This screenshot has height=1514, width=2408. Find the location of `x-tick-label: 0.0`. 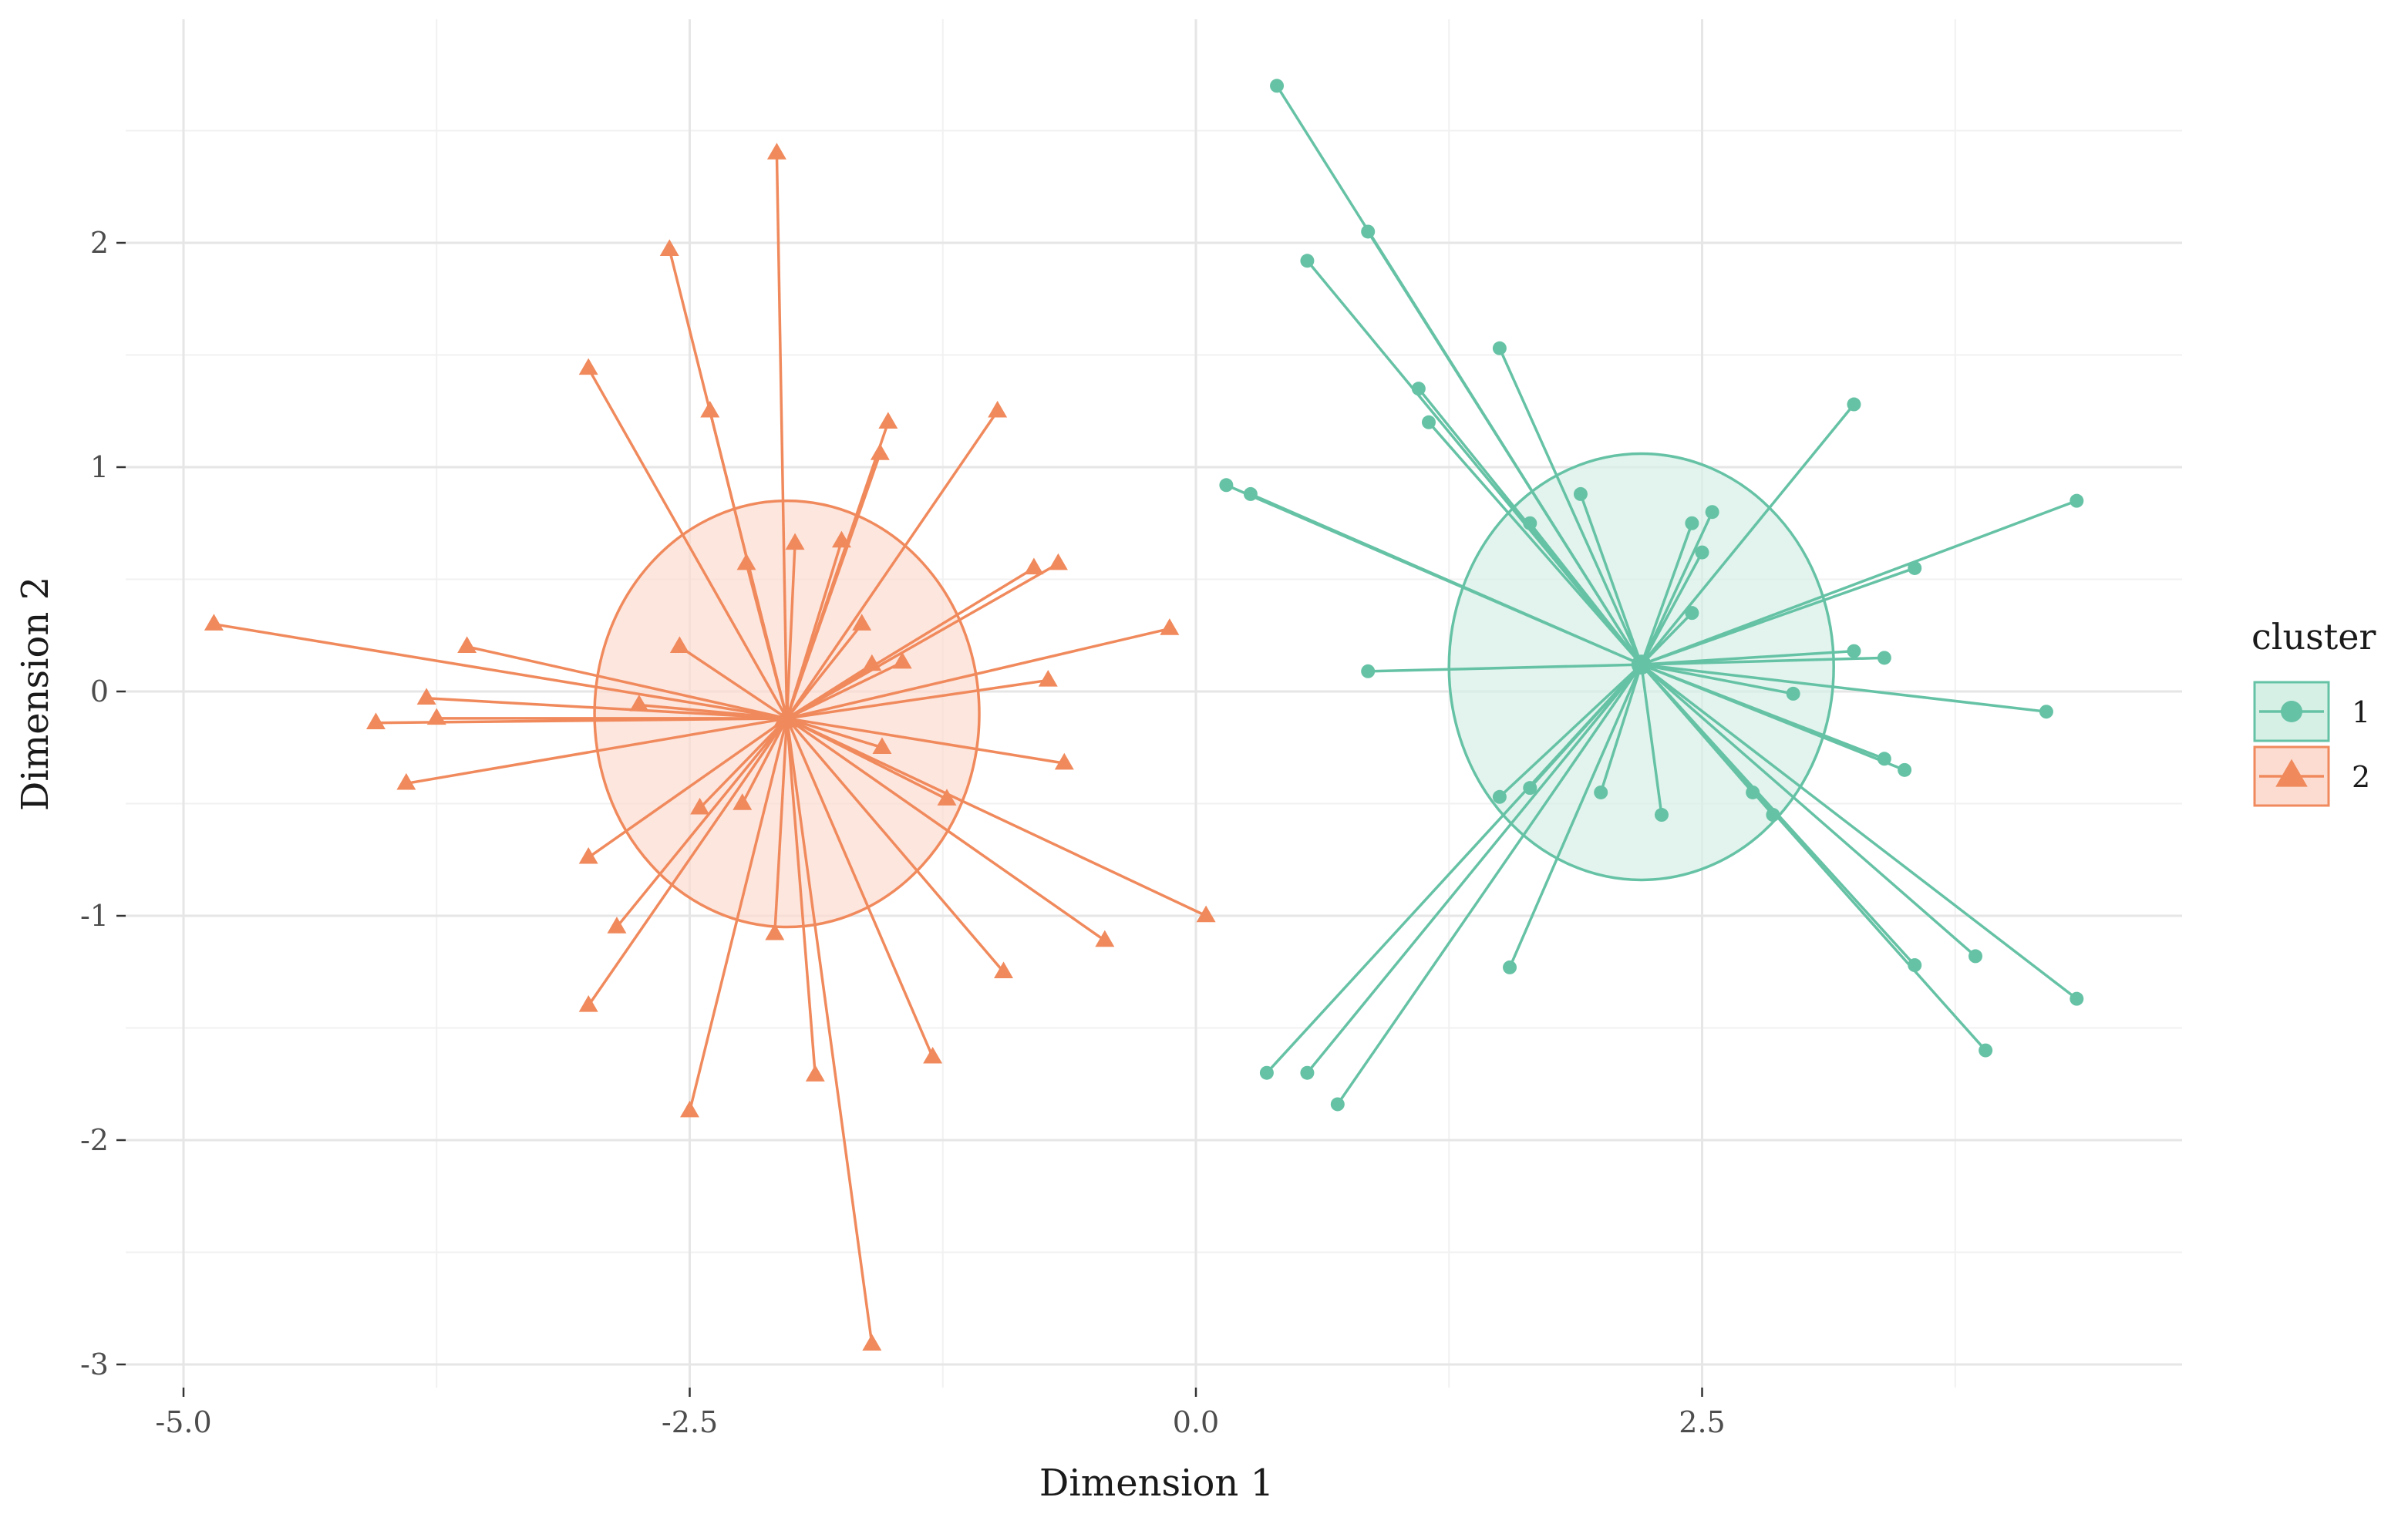

x-tick-label: 0.0 is located at coordinates (1196, 1422).